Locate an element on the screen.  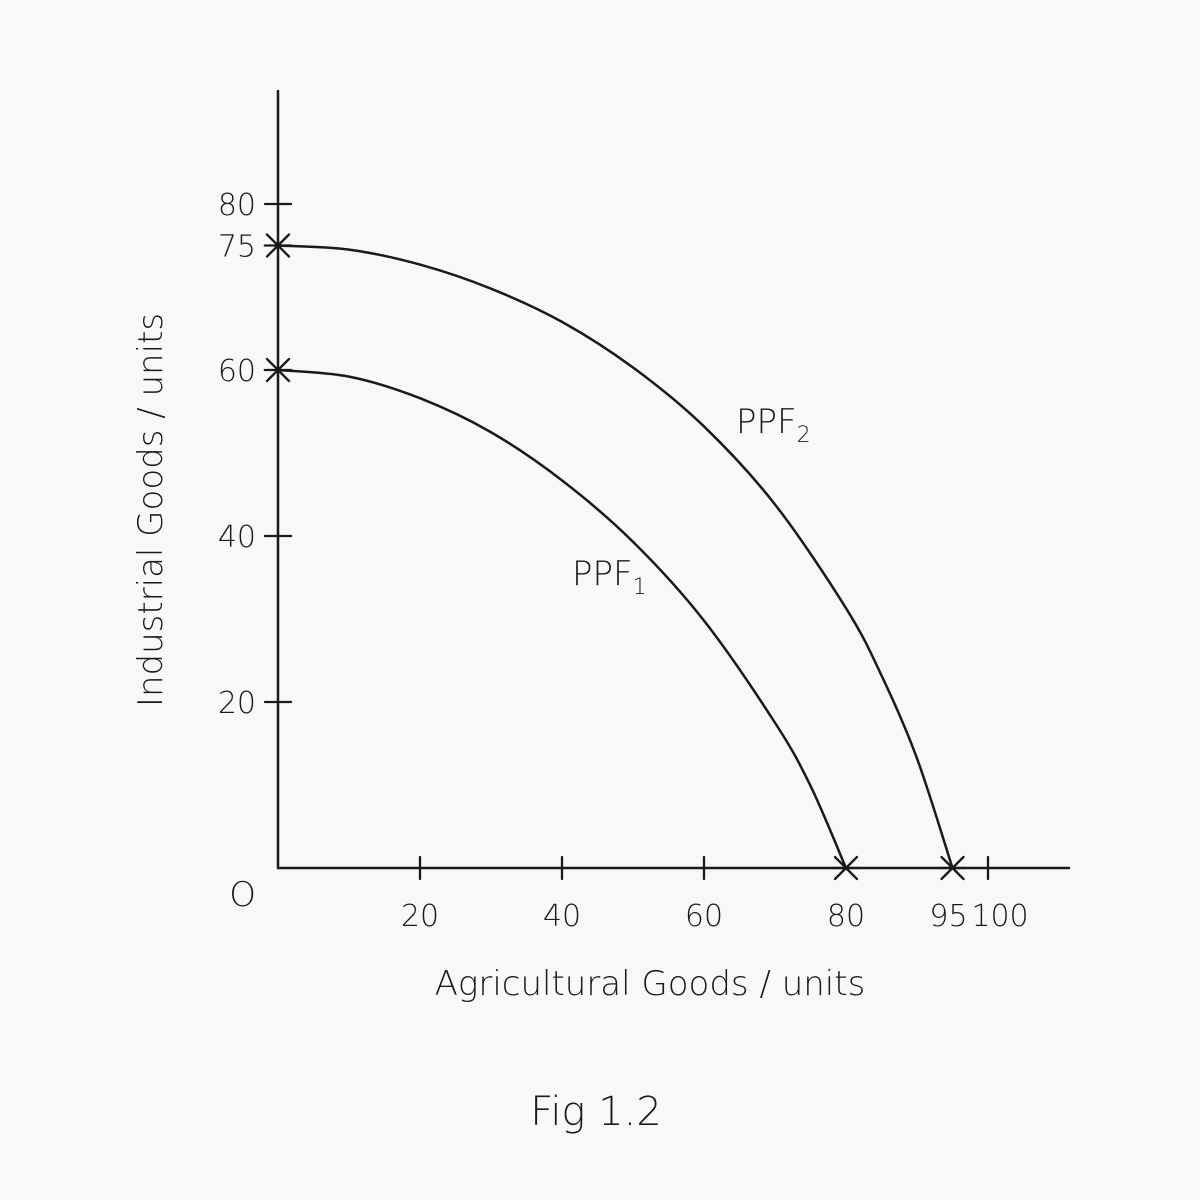
figure-caption: Fig 1.2 is located at coordinates (596, 1112).